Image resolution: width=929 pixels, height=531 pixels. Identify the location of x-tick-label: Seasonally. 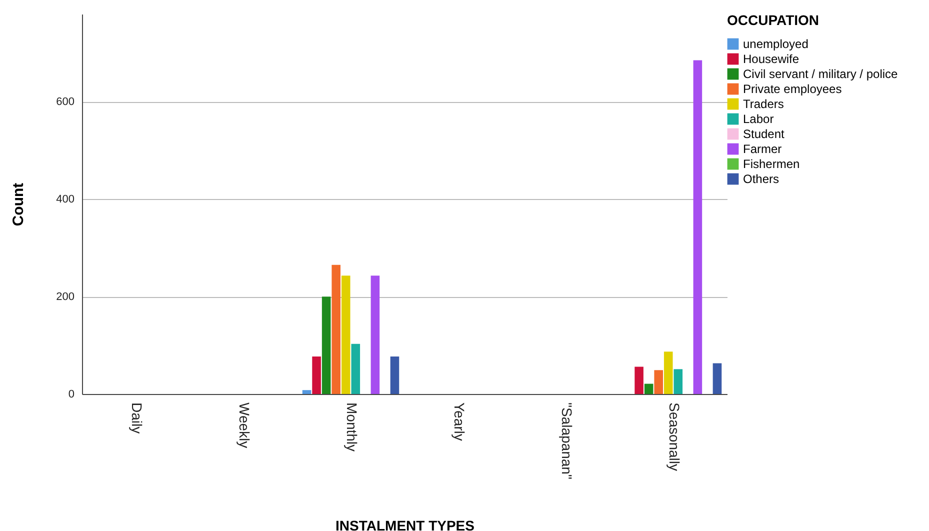
(674, 436).